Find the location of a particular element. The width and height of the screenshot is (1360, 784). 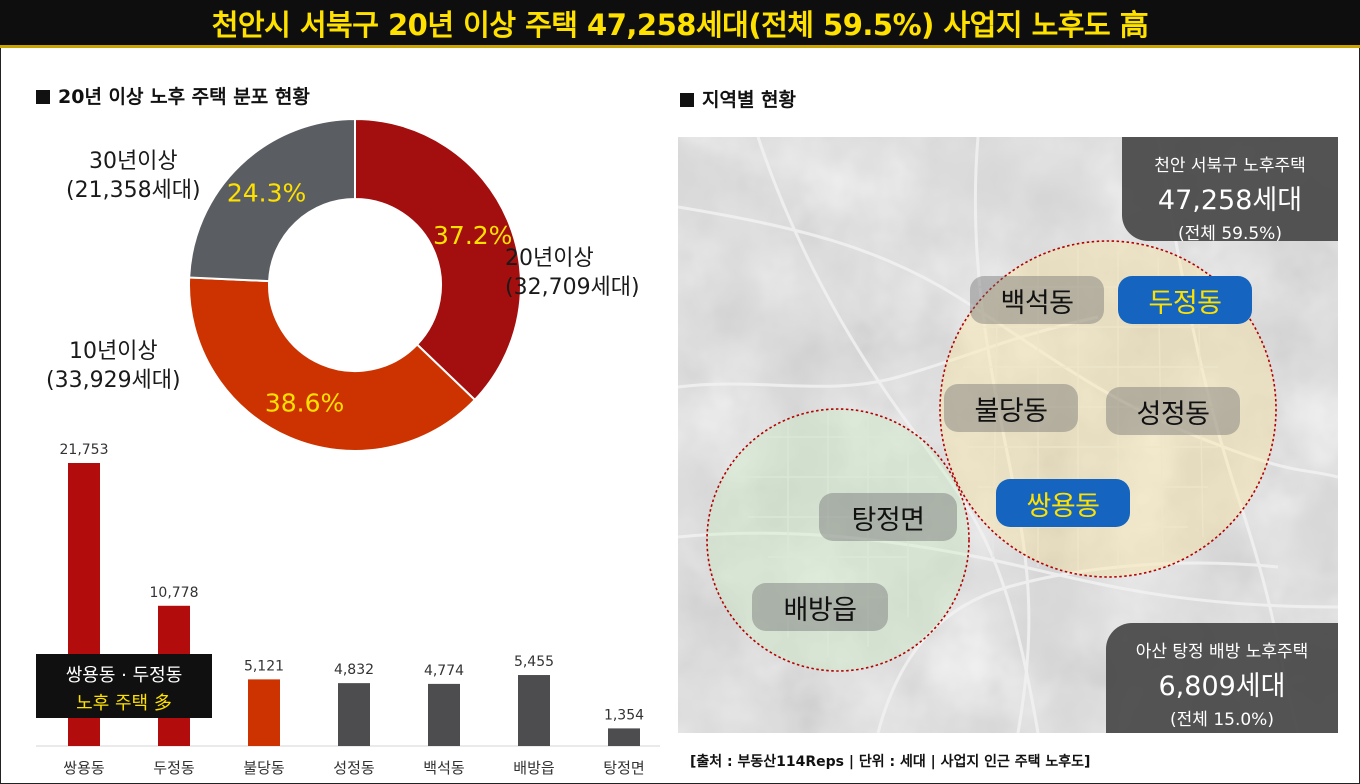

bar-value-label: 4,832 is located at coordinates (354, 670).